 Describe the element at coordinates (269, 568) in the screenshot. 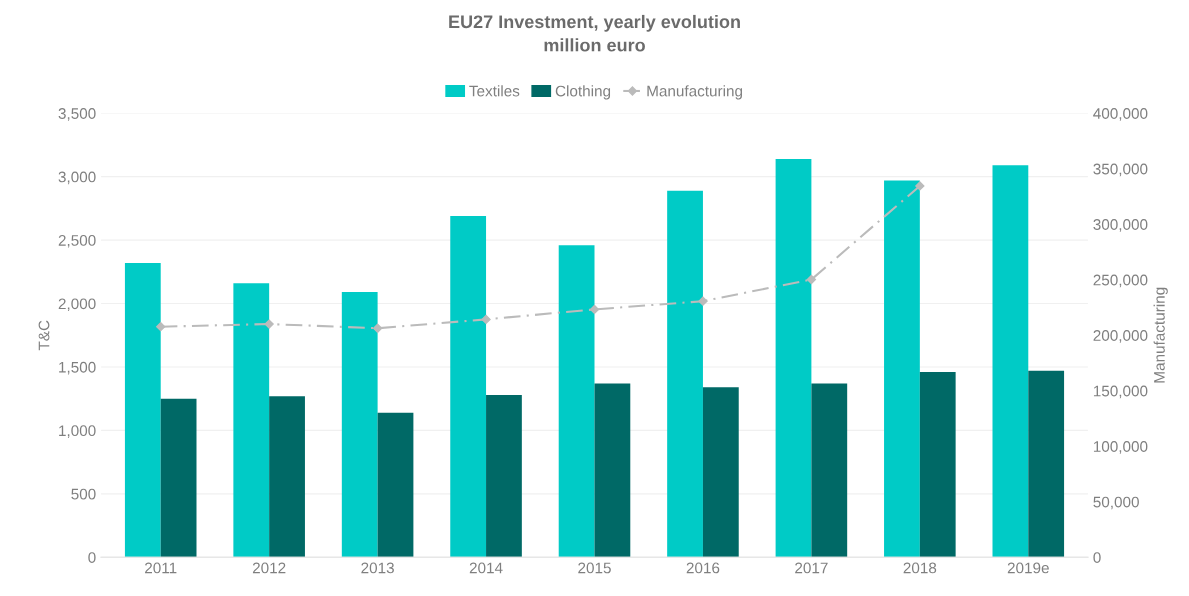

I see `x-tick-label: 2012` at that location.